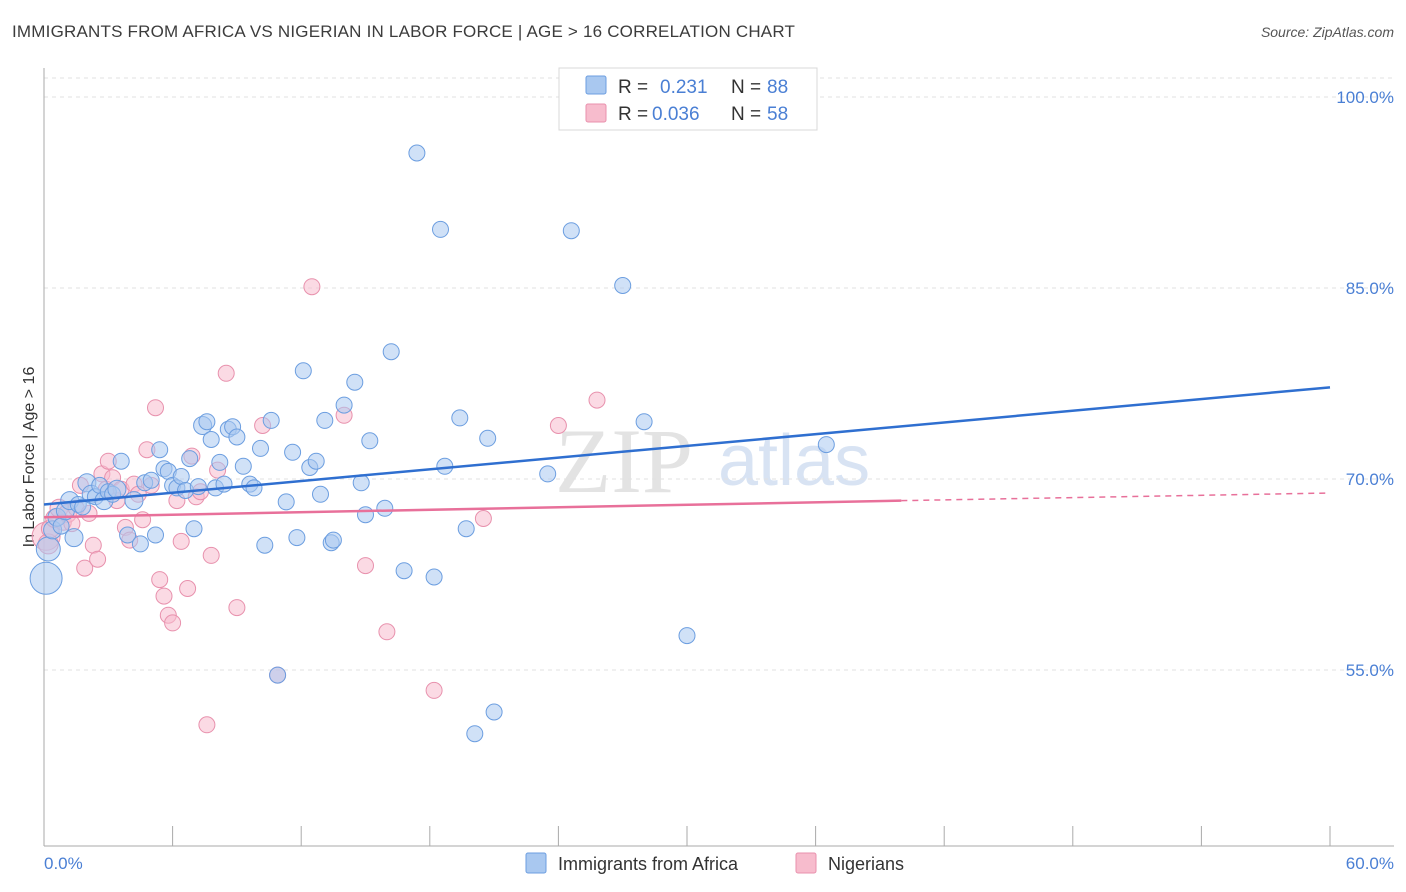  I want to click on africa-trend-line, so click(687, 446).